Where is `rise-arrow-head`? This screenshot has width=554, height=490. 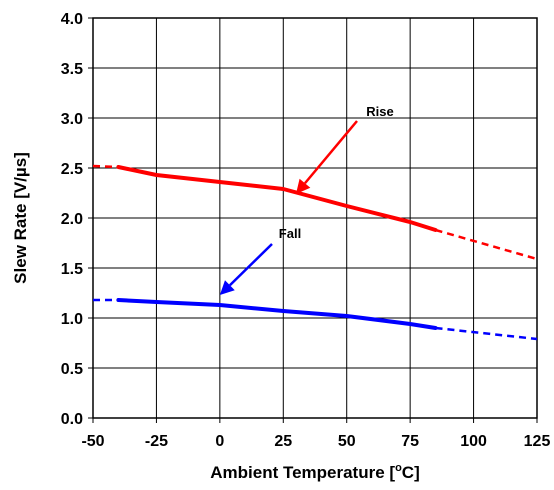
rise-arrow-head is located at coordinates (303, 186).